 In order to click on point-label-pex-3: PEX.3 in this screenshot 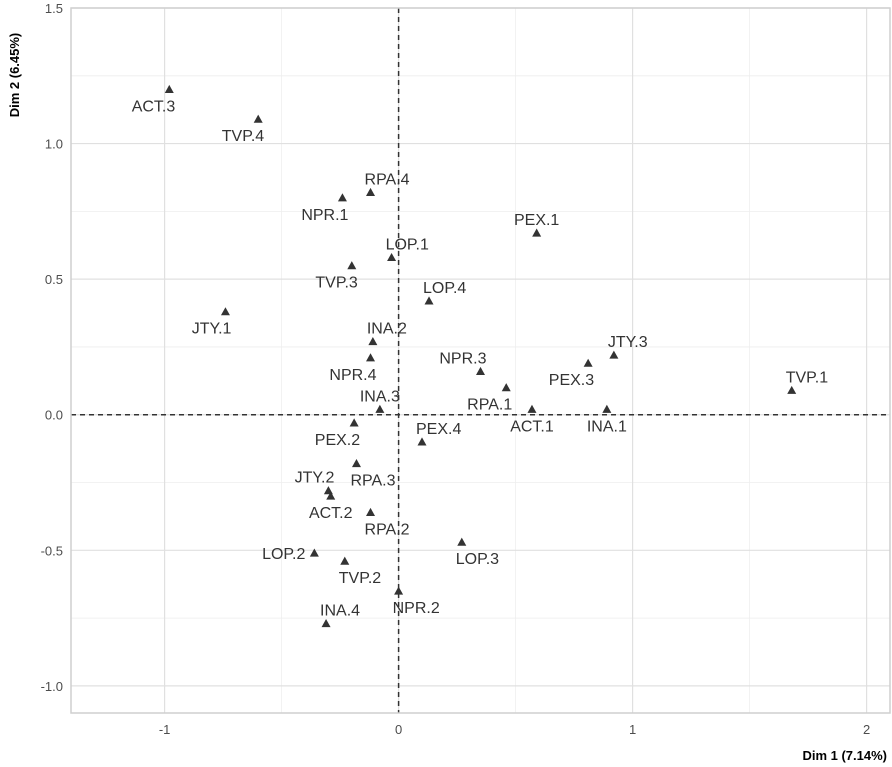, I will do `click(571, 380)`.